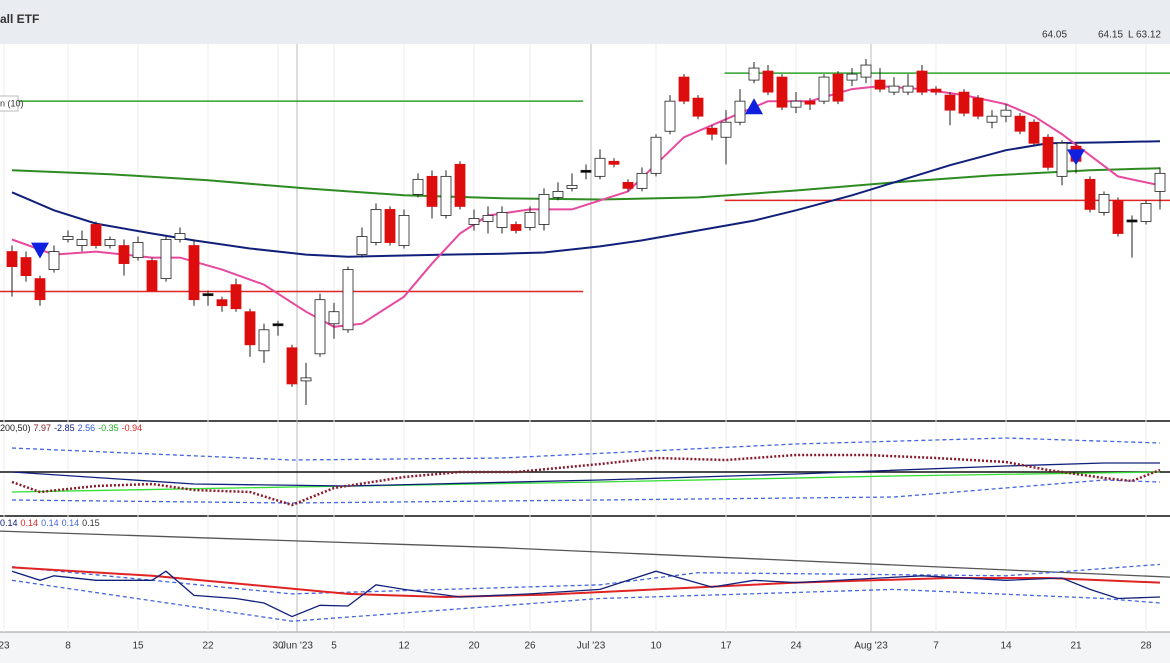 The width and height of the screenshot is (1170, 663). Describe the element at coordinates (138, 646) in the screenshot. I see `x-tick-label: 15` at that location.